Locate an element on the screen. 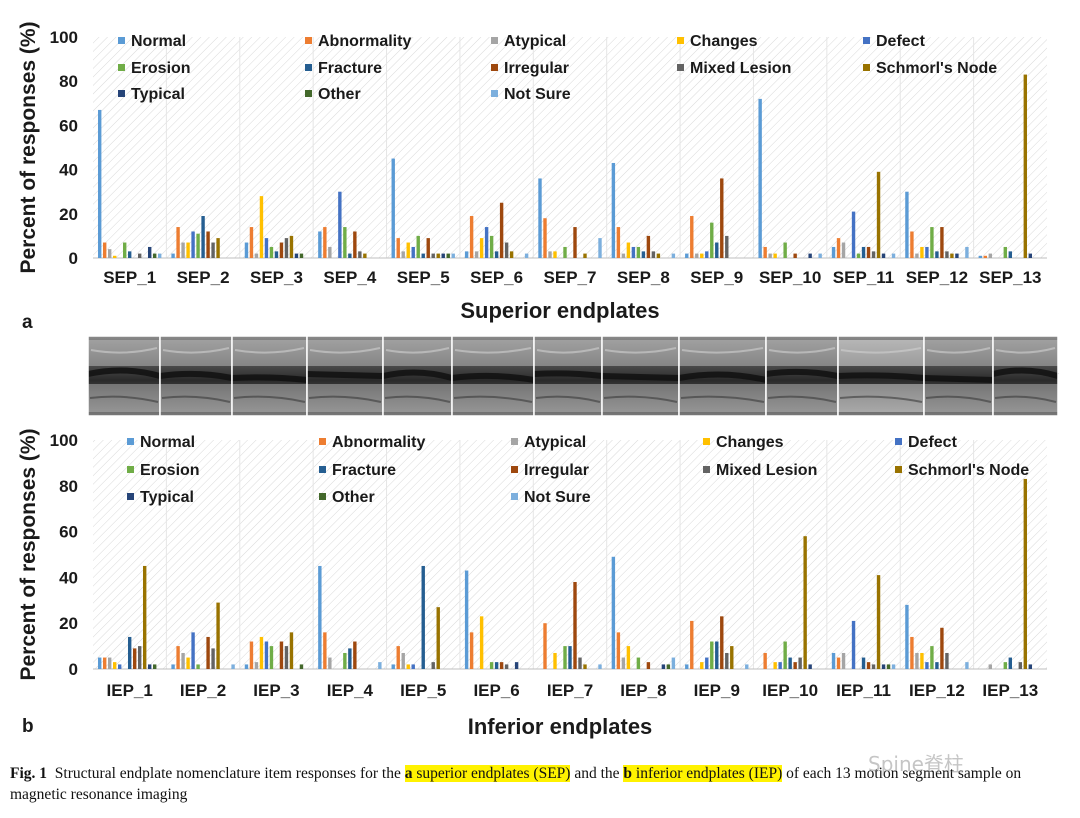  x-tick-label: IEP_8 is located at coordinates (643, 690).